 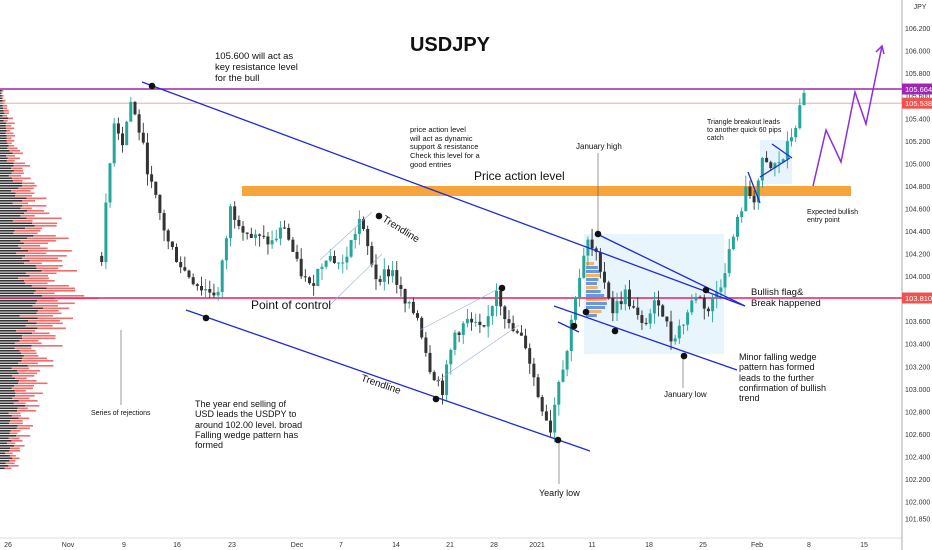 What do you see at coordinates (121, 413) in the screenshot?
I see `annotation-series-of-rejections: Series of rejections` at bounding box center [121, 413].